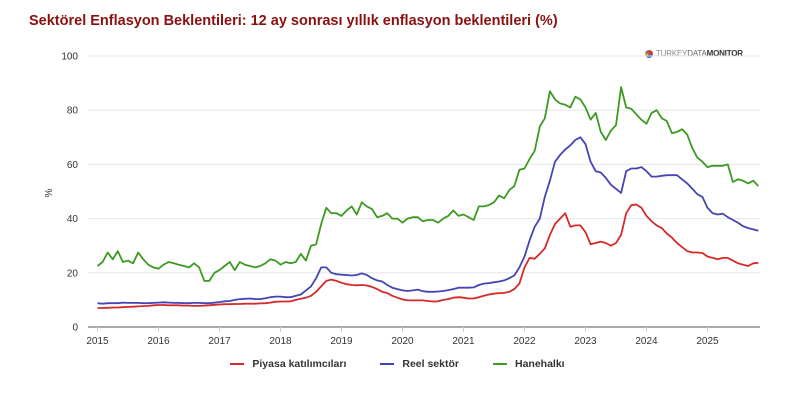 The image size is (795, 400). Describe the element at coordinates (463, 341) in the screenshot. I see `x-tick-label: 2021` at that location.